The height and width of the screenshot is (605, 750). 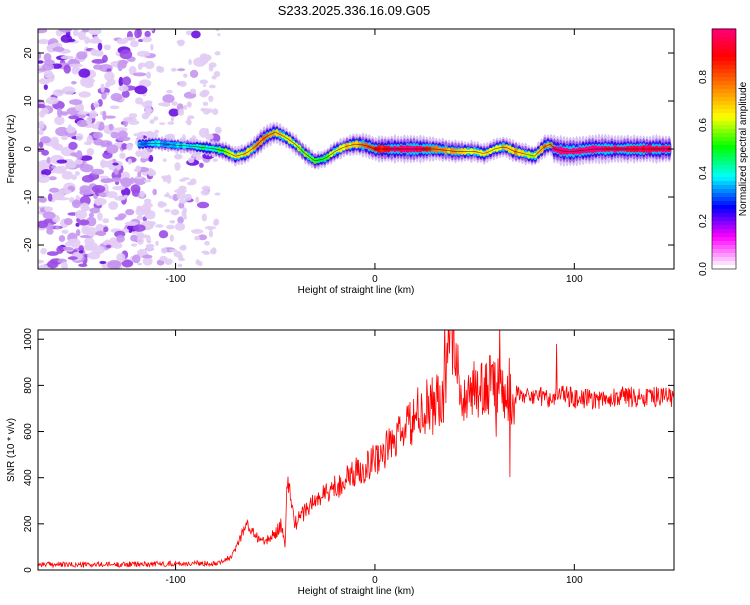 What do you see at coordinates (356, 591) in the screenshot?
I see `bottom-xlabel: Height of straight line (km)` at bounding box center [356, 591].